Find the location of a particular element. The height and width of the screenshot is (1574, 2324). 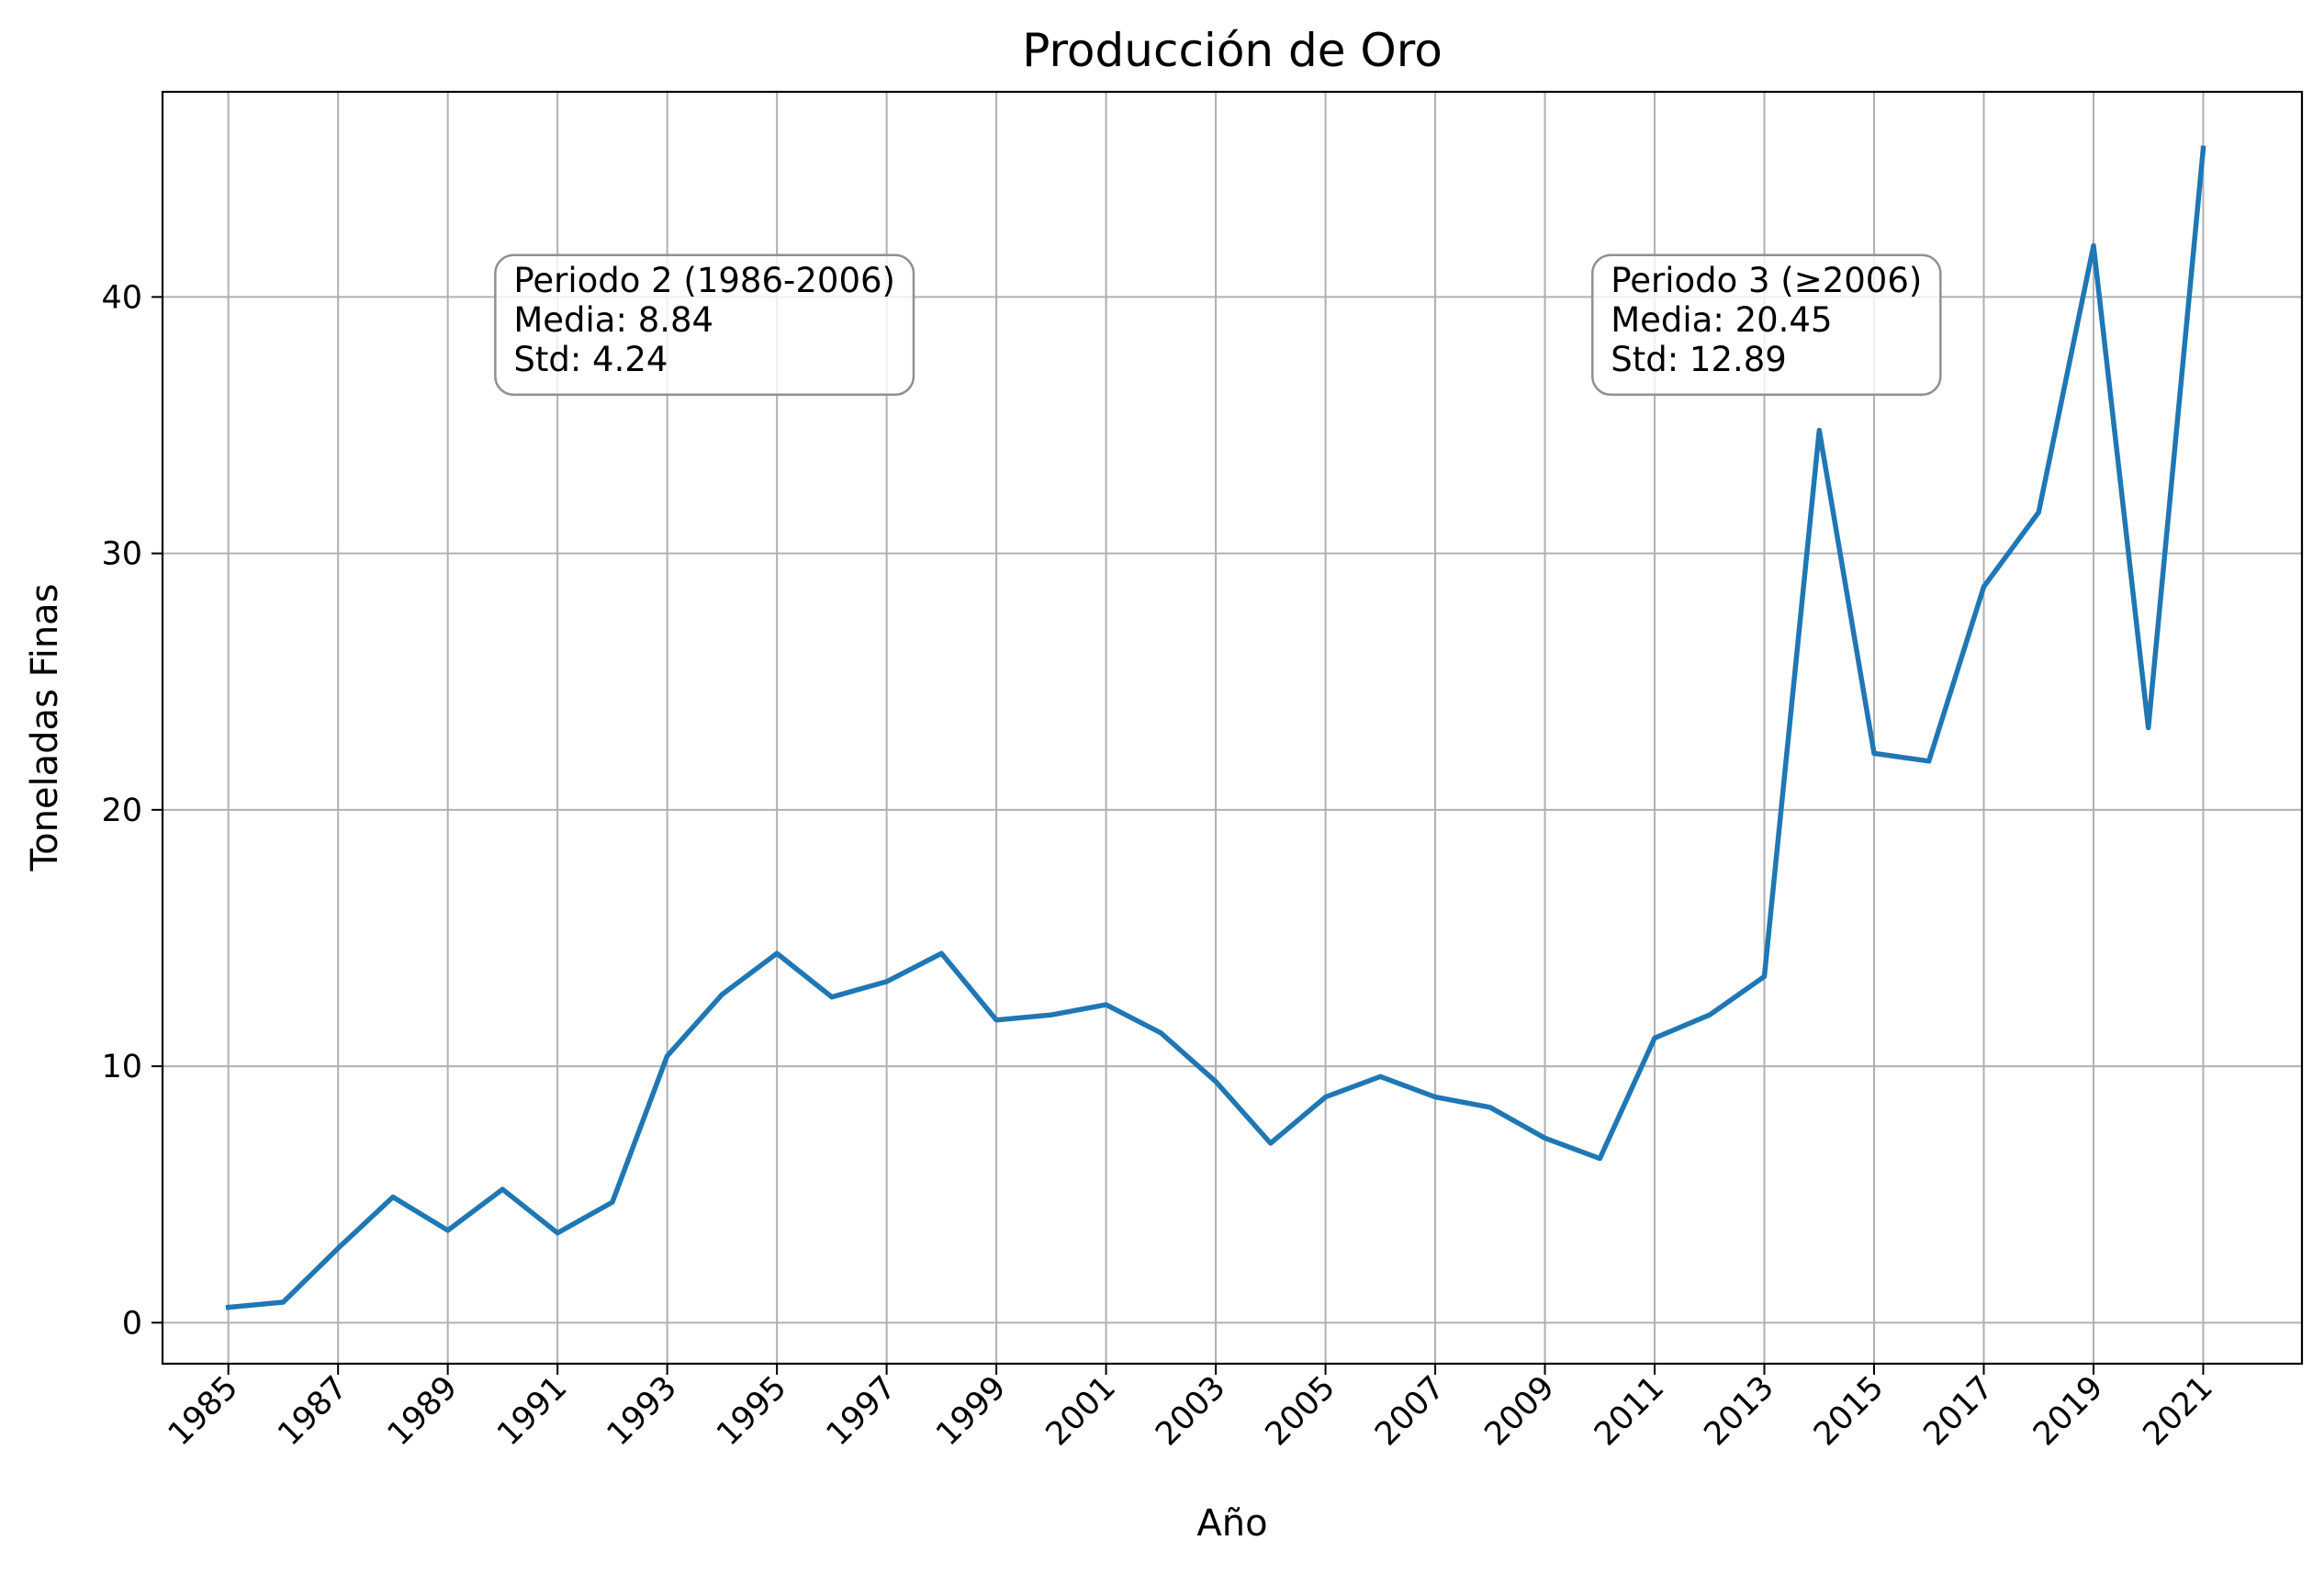

annotation-line: Std: 12.89 is located at coordinates (1699, 359).